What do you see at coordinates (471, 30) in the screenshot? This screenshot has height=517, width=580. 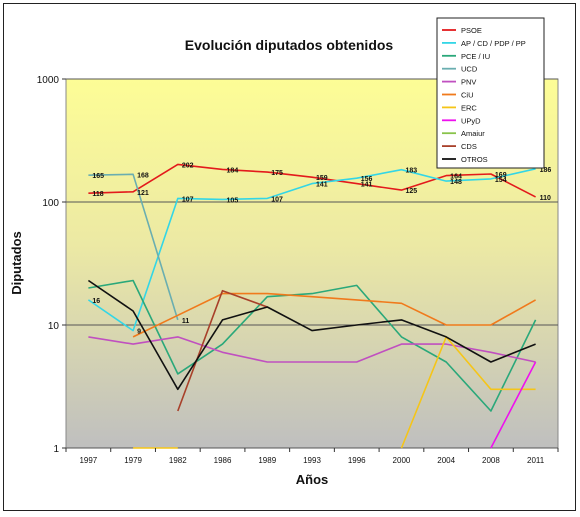 I see `legend-label-psoe: PSOE` at bounding box center [471, 30].